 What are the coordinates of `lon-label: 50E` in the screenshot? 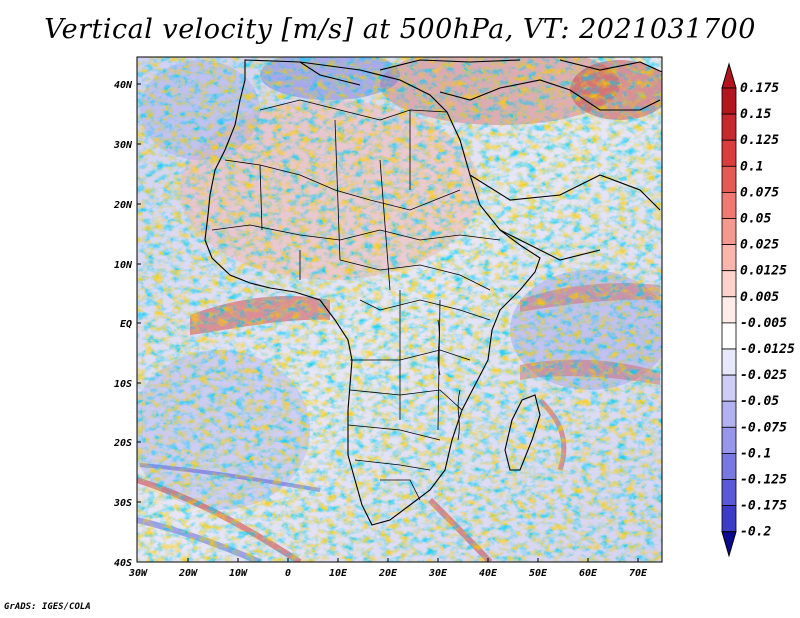 It's located at (538, 573).